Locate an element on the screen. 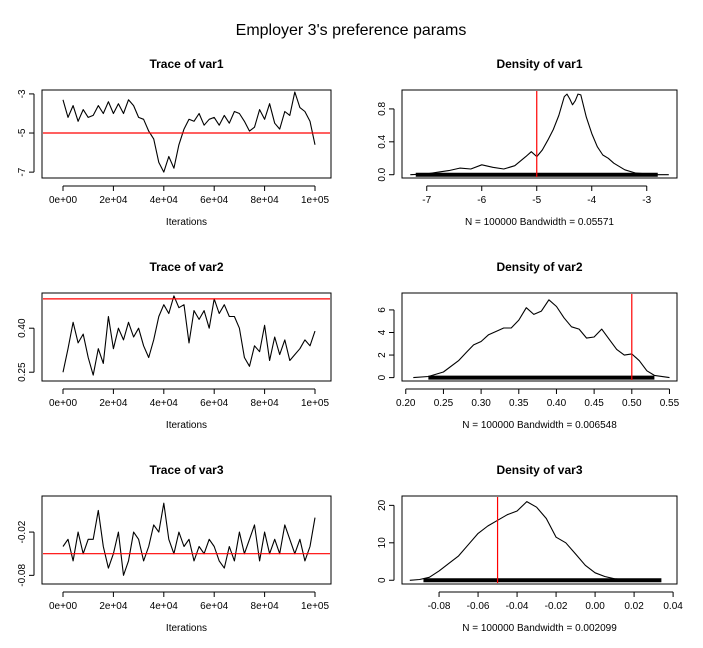  x-tick-label: -6 is located at coordinates (481, 200).